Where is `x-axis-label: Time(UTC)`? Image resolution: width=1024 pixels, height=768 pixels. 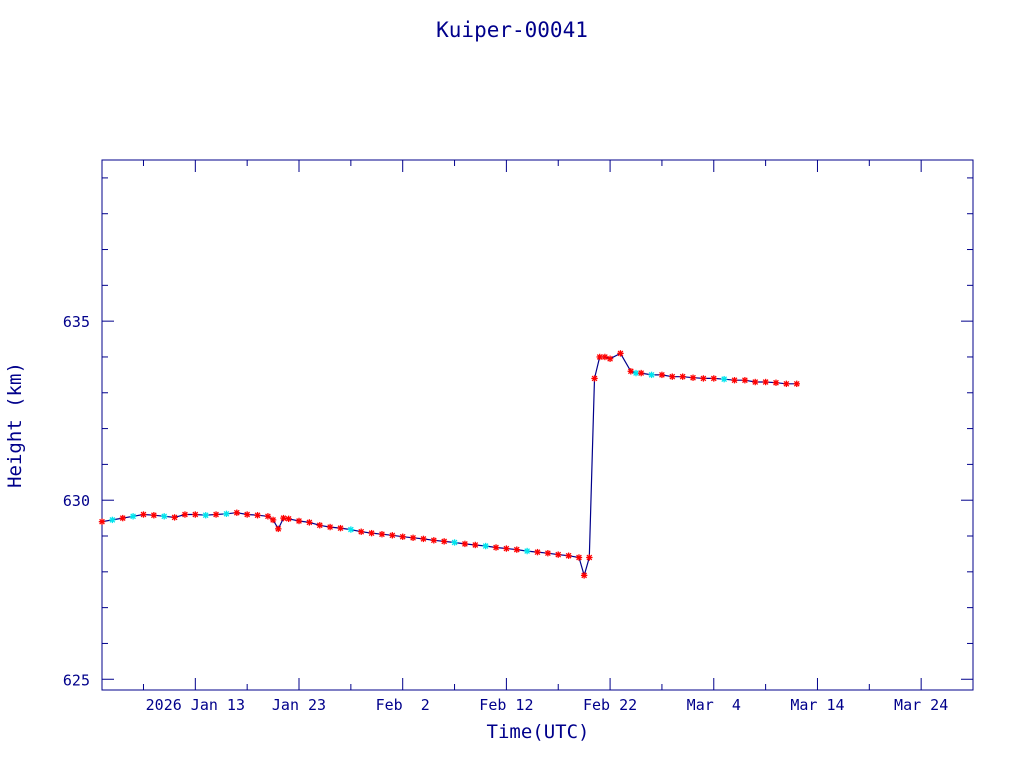
x-axis-label: Time(UTC) is located at coordinates (538, 732).